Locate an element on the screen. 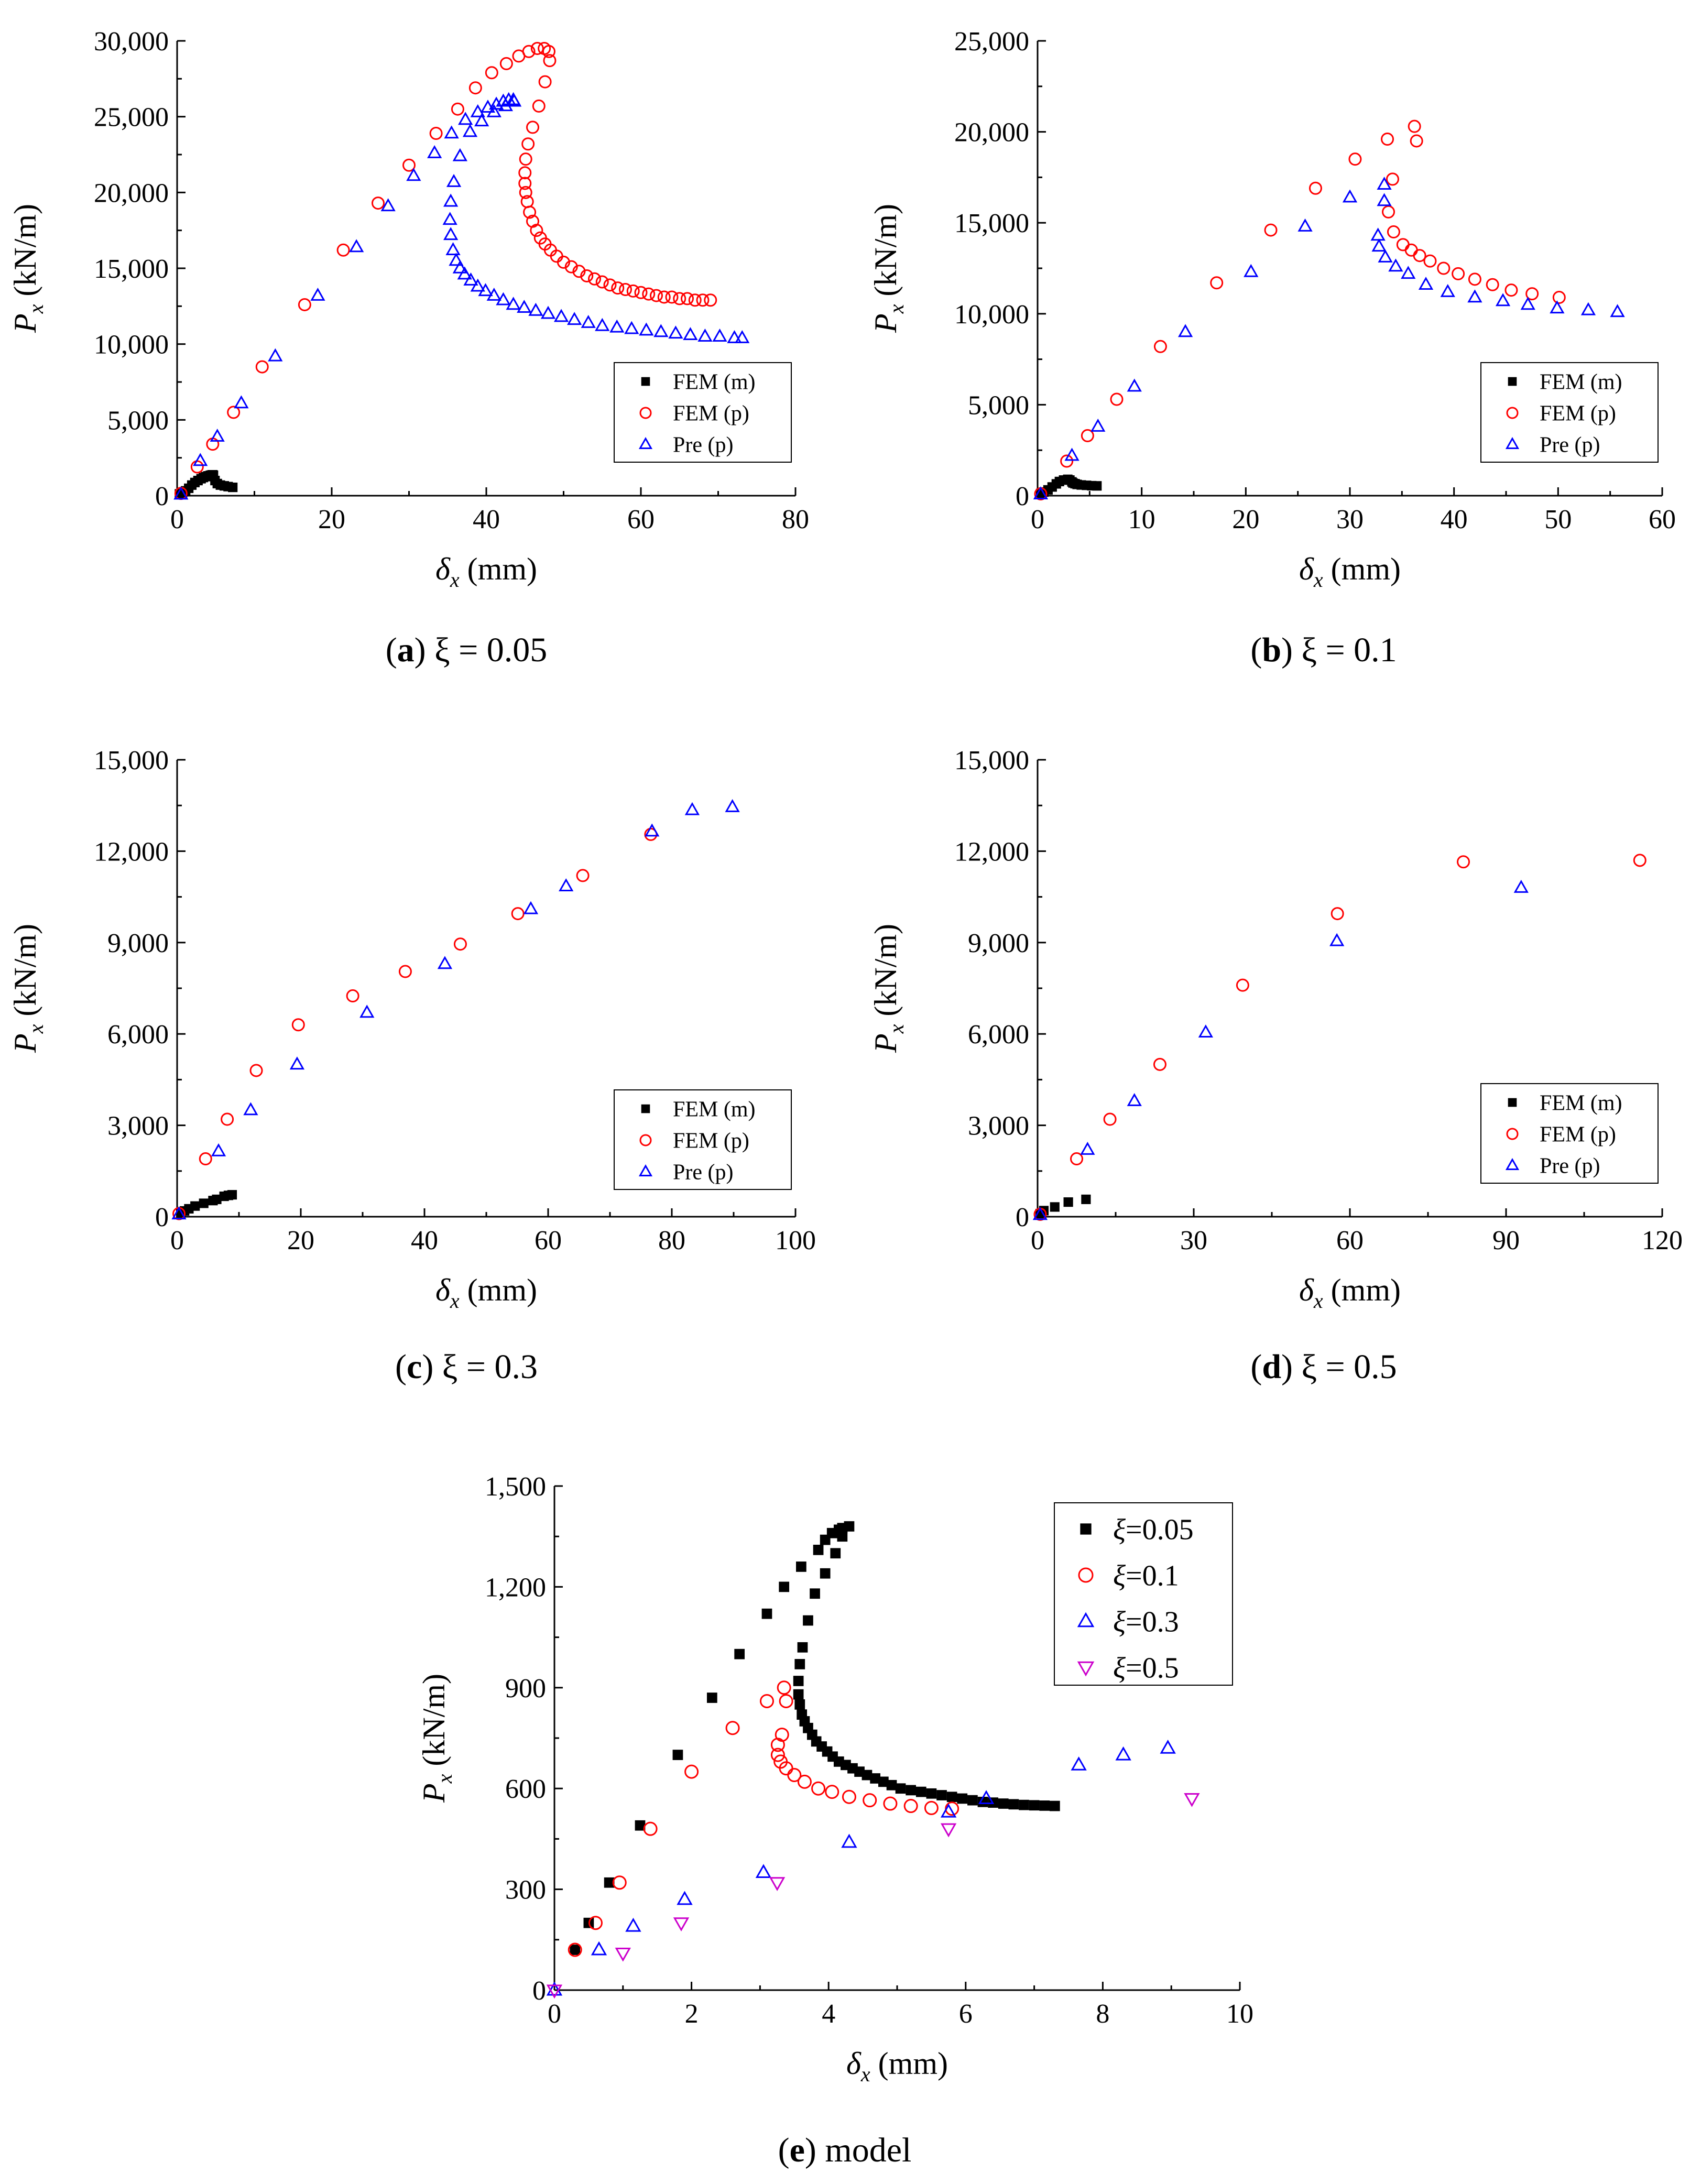 The height and width of the screenshot is (2184, 1701). y-tick-label: 15,000 is located at coordinates (991, 761).